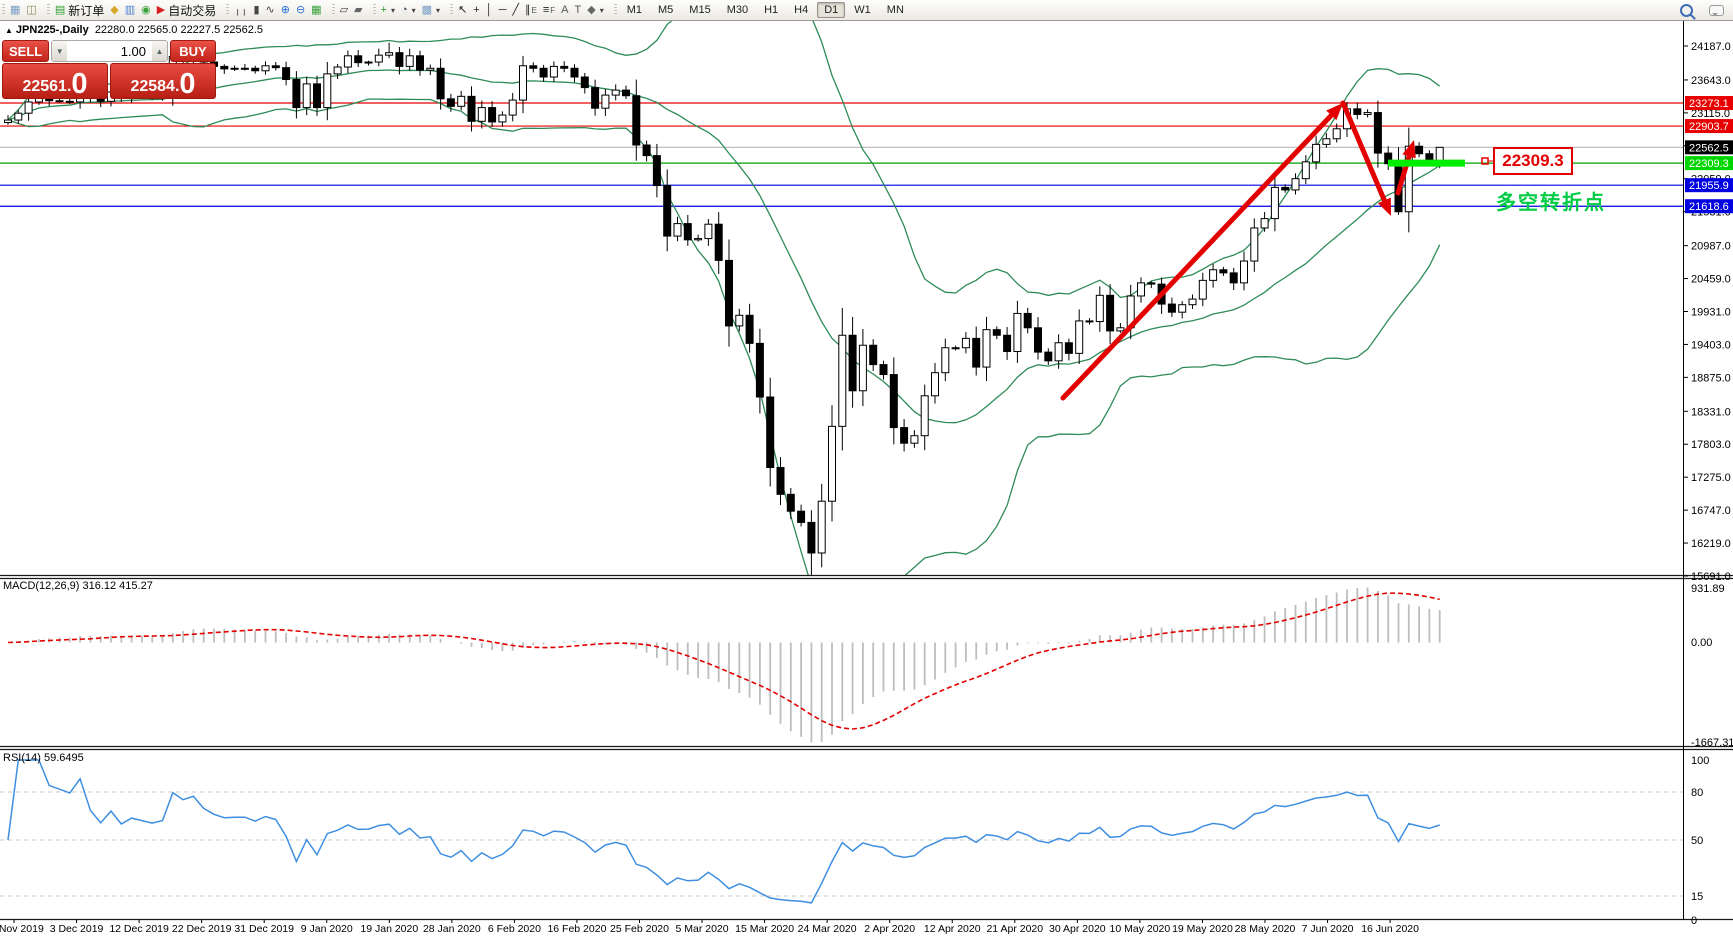 Image resolution: width=1733 pixels, height=937 pixels. Describe the element at coordinates (1712, 666) in the screenshot. I see `macd-scale: 931.89 0.00 -1667.31` at that location.